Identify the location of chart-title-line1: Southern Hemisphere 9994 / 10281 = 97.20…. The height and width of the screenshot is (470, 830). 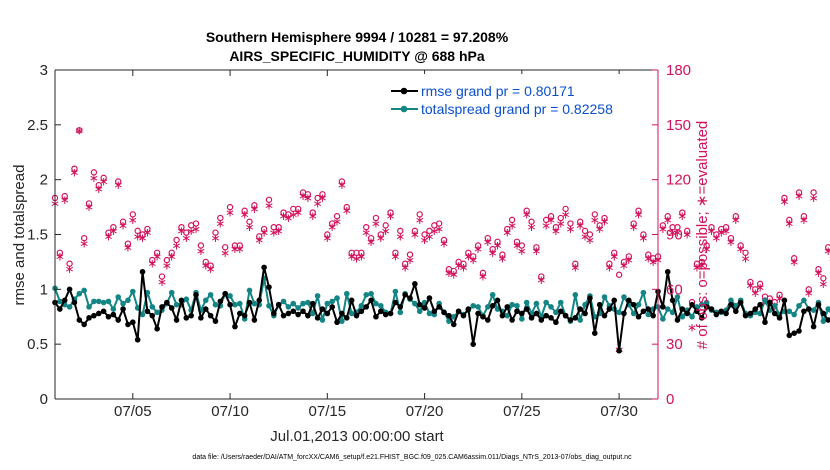
(357, 37).